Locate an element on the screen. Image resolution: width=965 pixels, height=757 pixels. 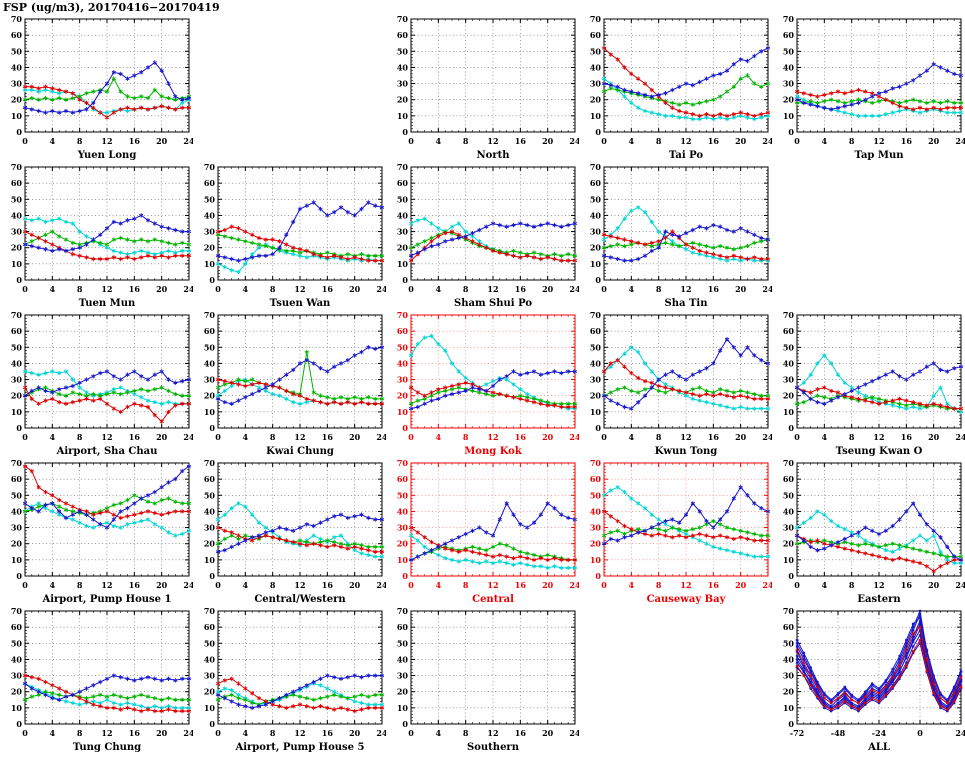
chart-title: Kwai Chung is located at coordinates (300, 451).